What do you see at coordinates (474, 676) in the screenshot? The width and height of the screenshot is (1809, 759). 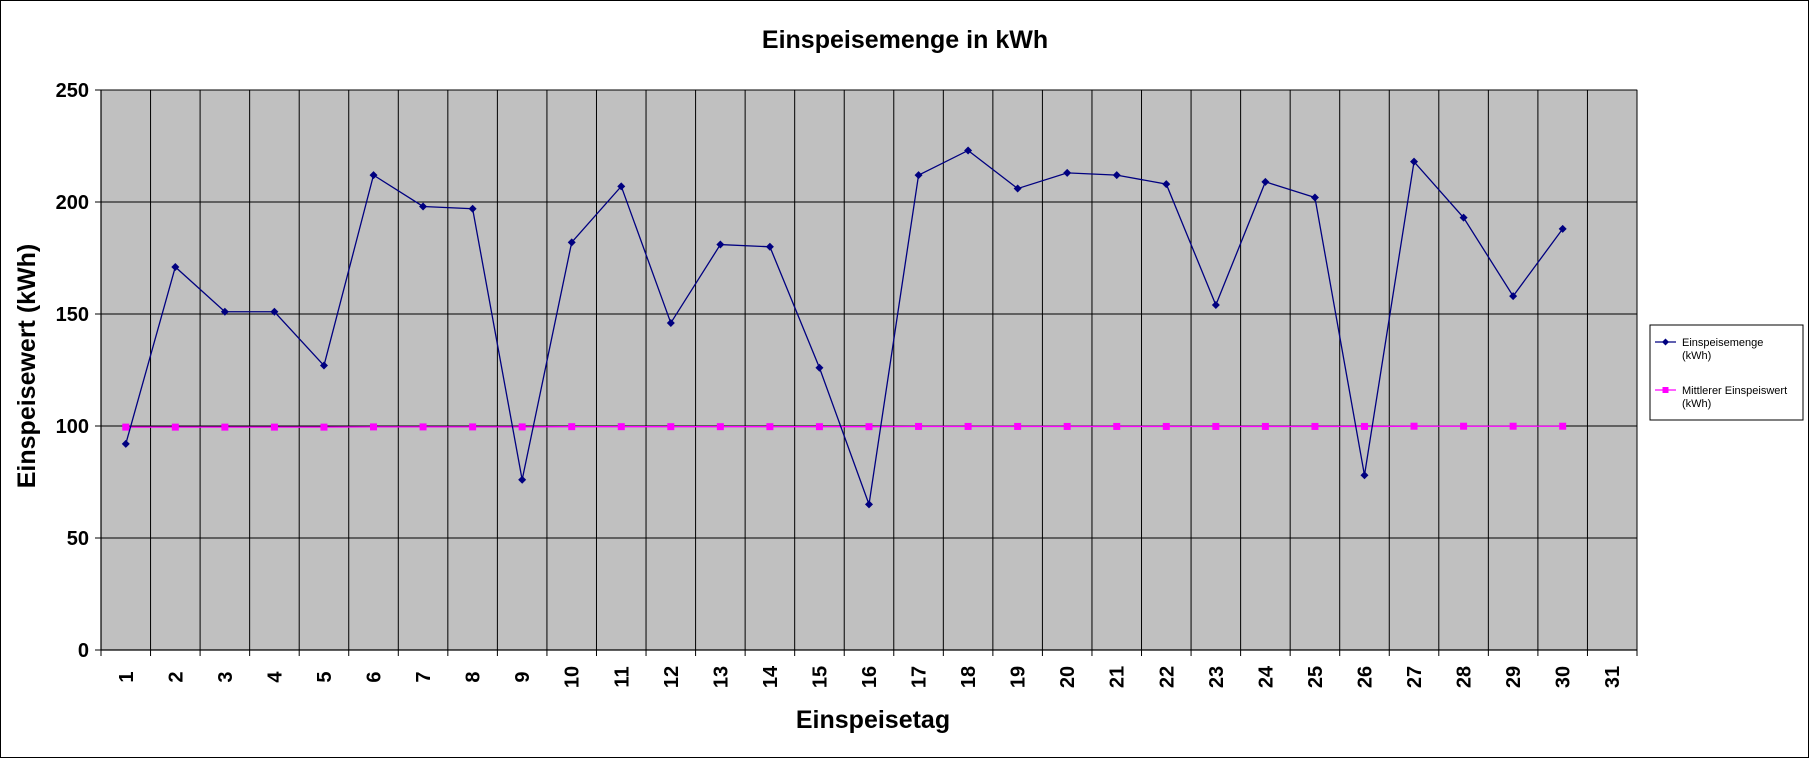 I see `x-tick-label: 8` at bounding box center [474, 676].